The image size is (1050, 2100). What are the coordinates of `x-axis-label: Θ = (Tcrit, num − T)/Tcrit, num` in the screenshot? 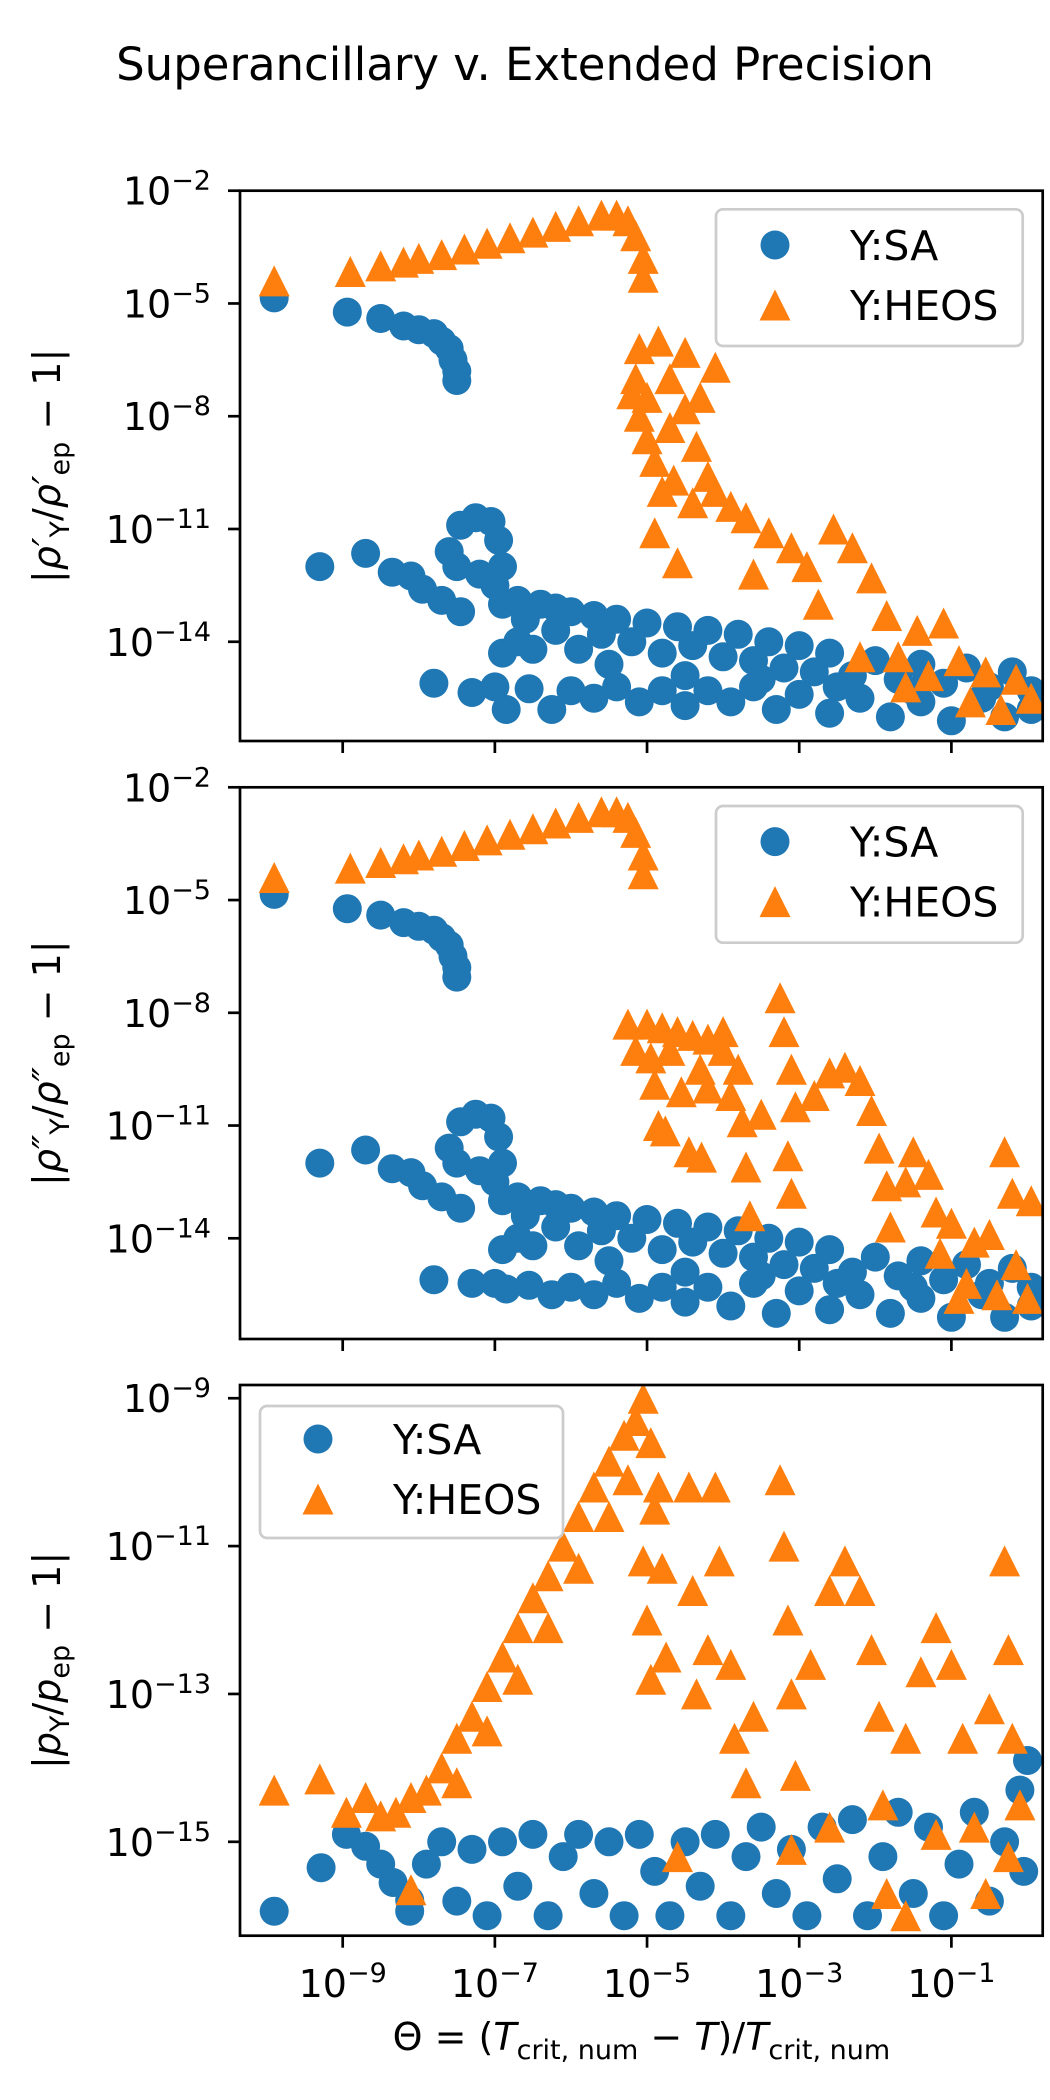 It's located at (642, 2040).